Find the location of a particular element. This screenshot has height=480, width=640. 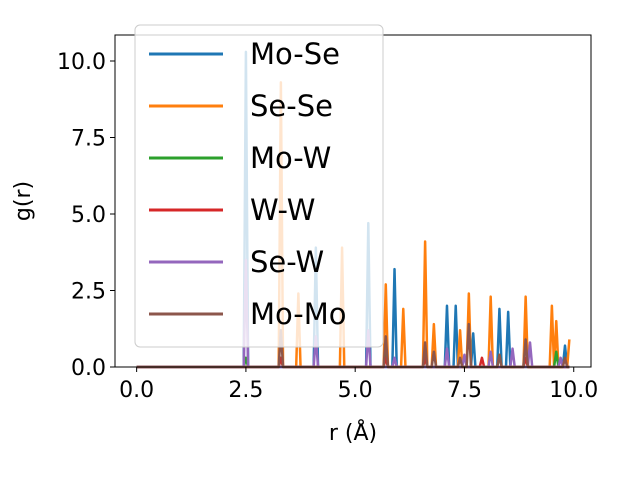

x-tick-label: 10.0 is located at coordinates (573, 390).